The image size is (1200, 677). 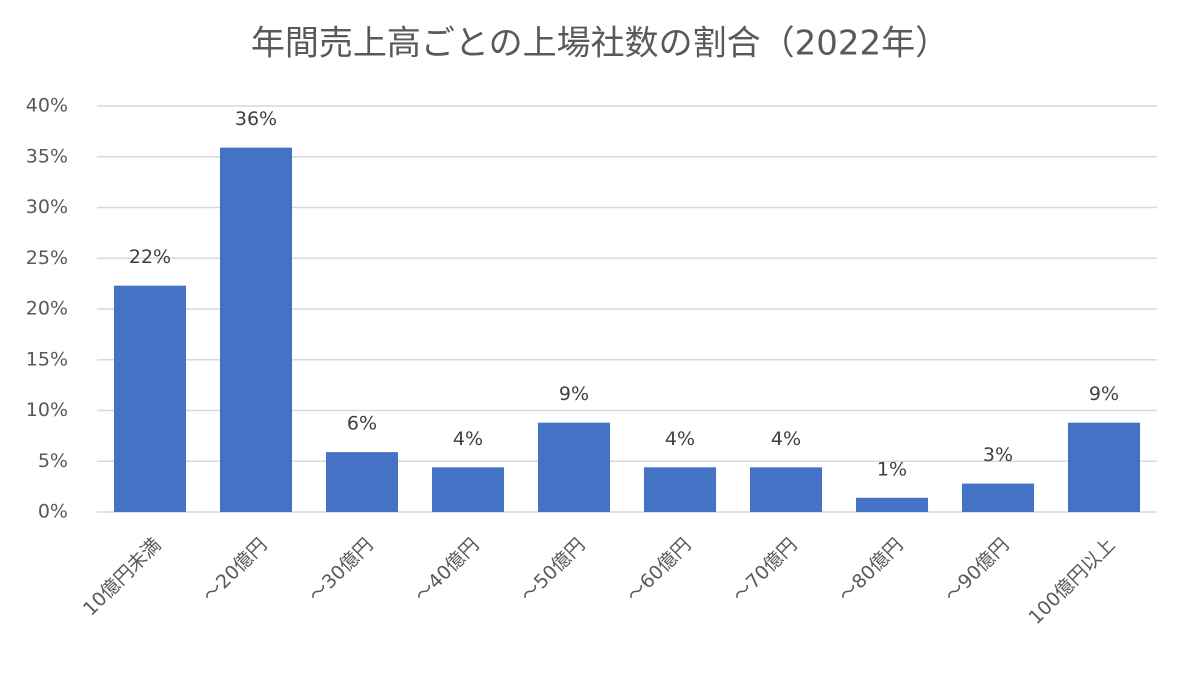 I want to click on y-tick-label: 5%, so click(x=53, y=461).